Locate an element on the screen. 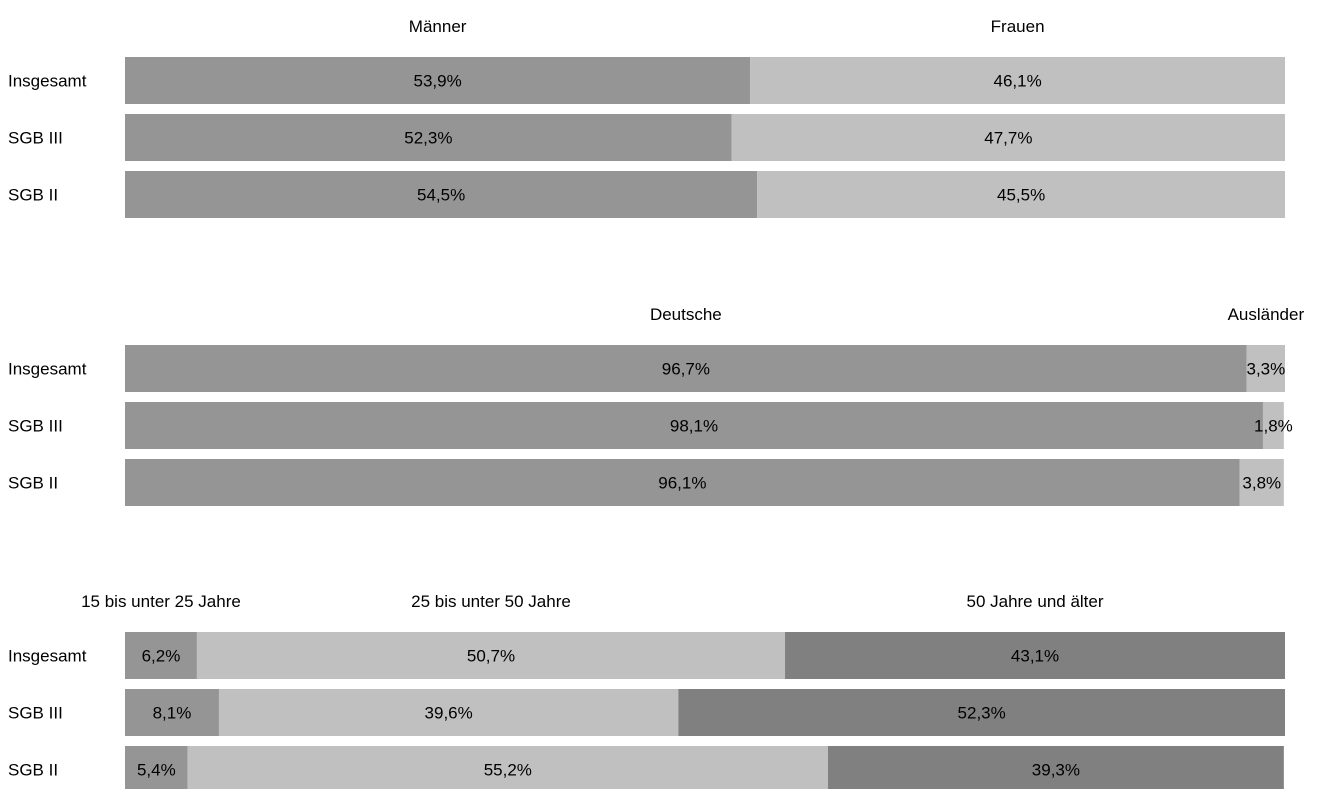 This screenshot has height=789, width=1326. data-label-sgb-ii-15-bis-unter-25-jahre: 5,4% is located at coordinates (156, 770).